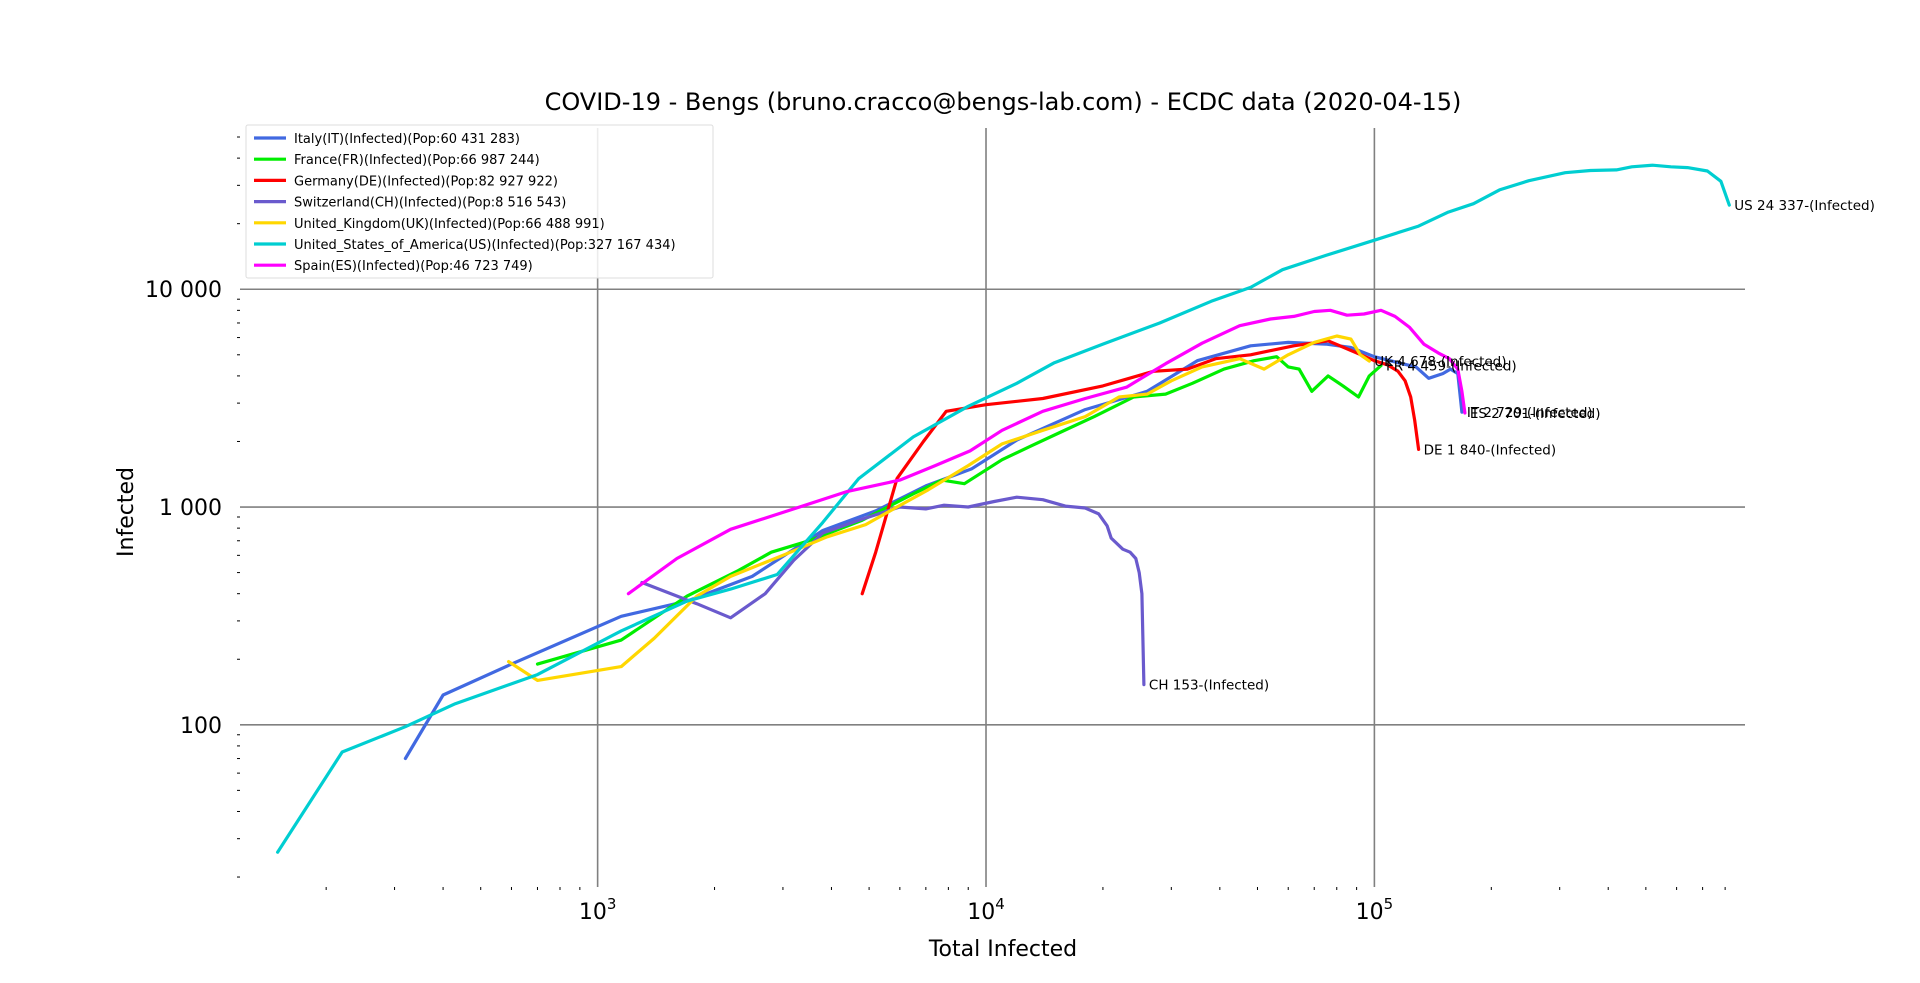  I want to click on y-tick-label: 100, so click(201, 726).